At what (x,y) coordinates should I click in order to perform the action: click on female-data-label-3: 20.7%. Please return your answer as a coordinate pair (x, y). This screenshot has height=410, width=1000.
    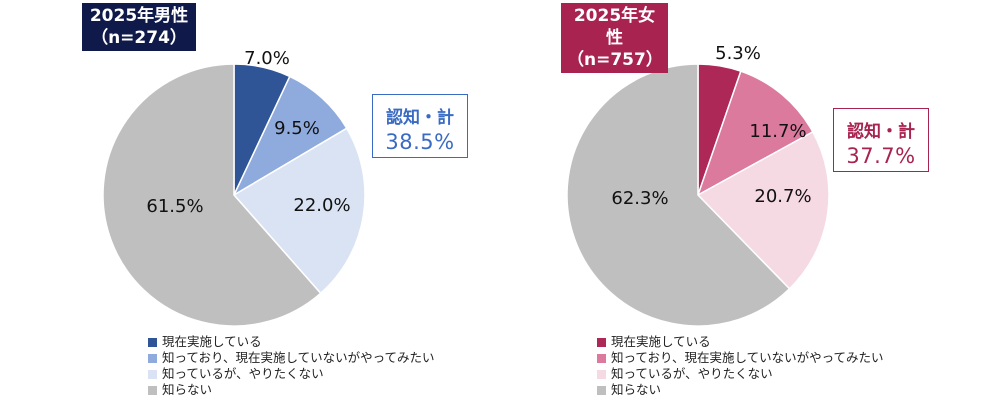
    Looking at the image, I should click on (782, 196).